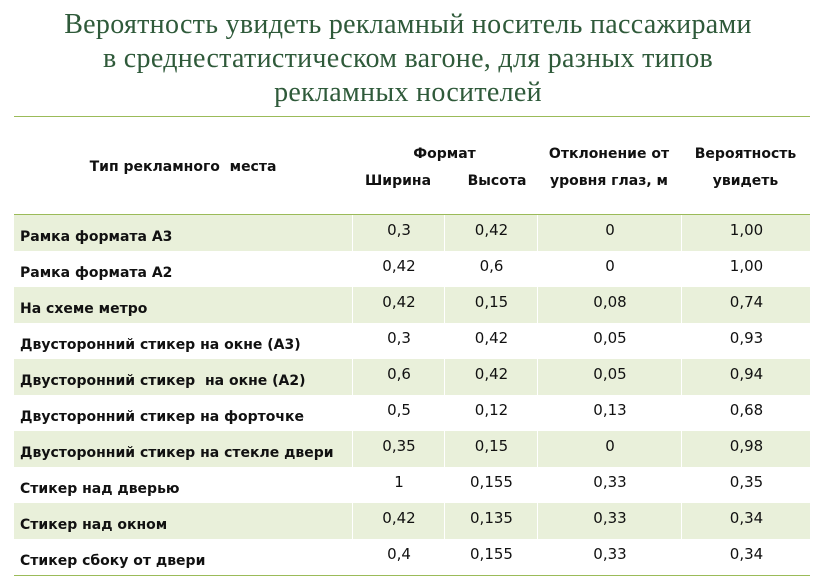  Describe the element at coordinates (746, 341) in the screenshot. I see `cell-value: 0,93` at that location.